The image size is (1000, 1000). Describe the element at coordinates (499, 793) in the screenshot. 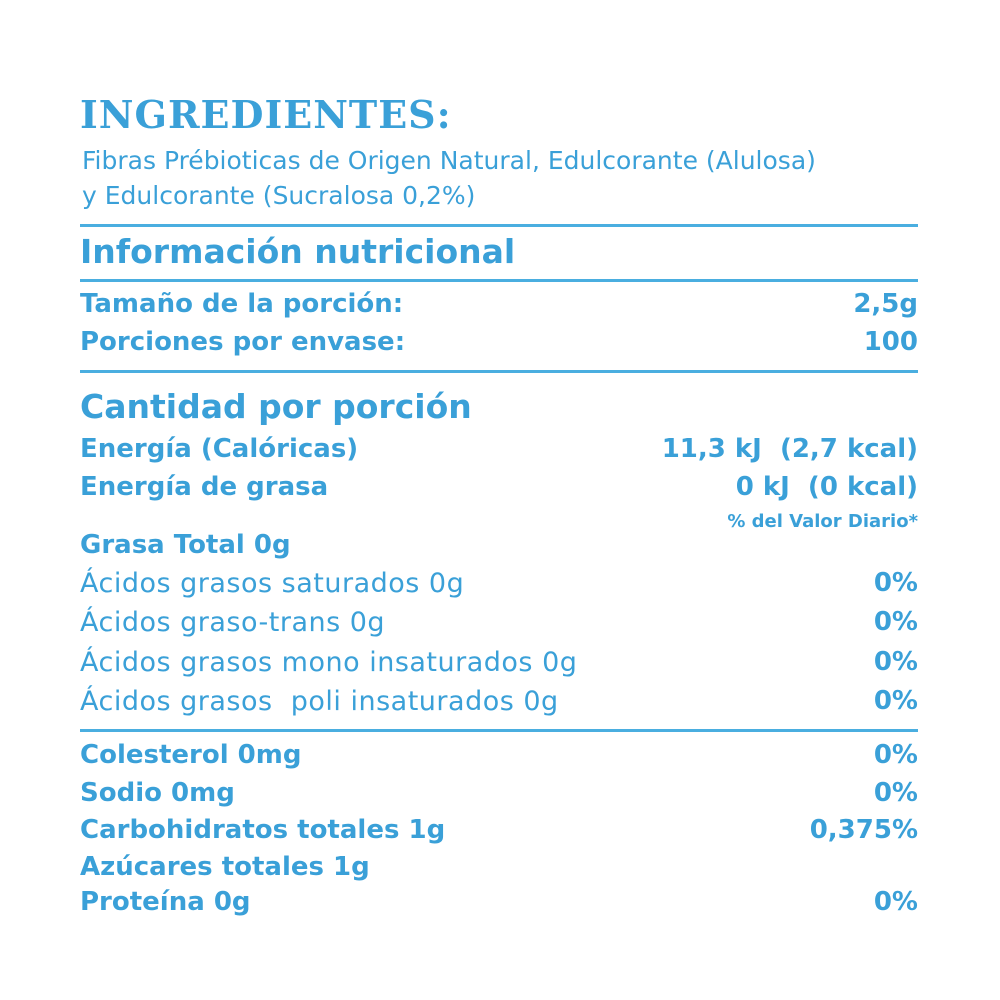

I see `nutrient-row: Sodio 0mg 0%` at that location.